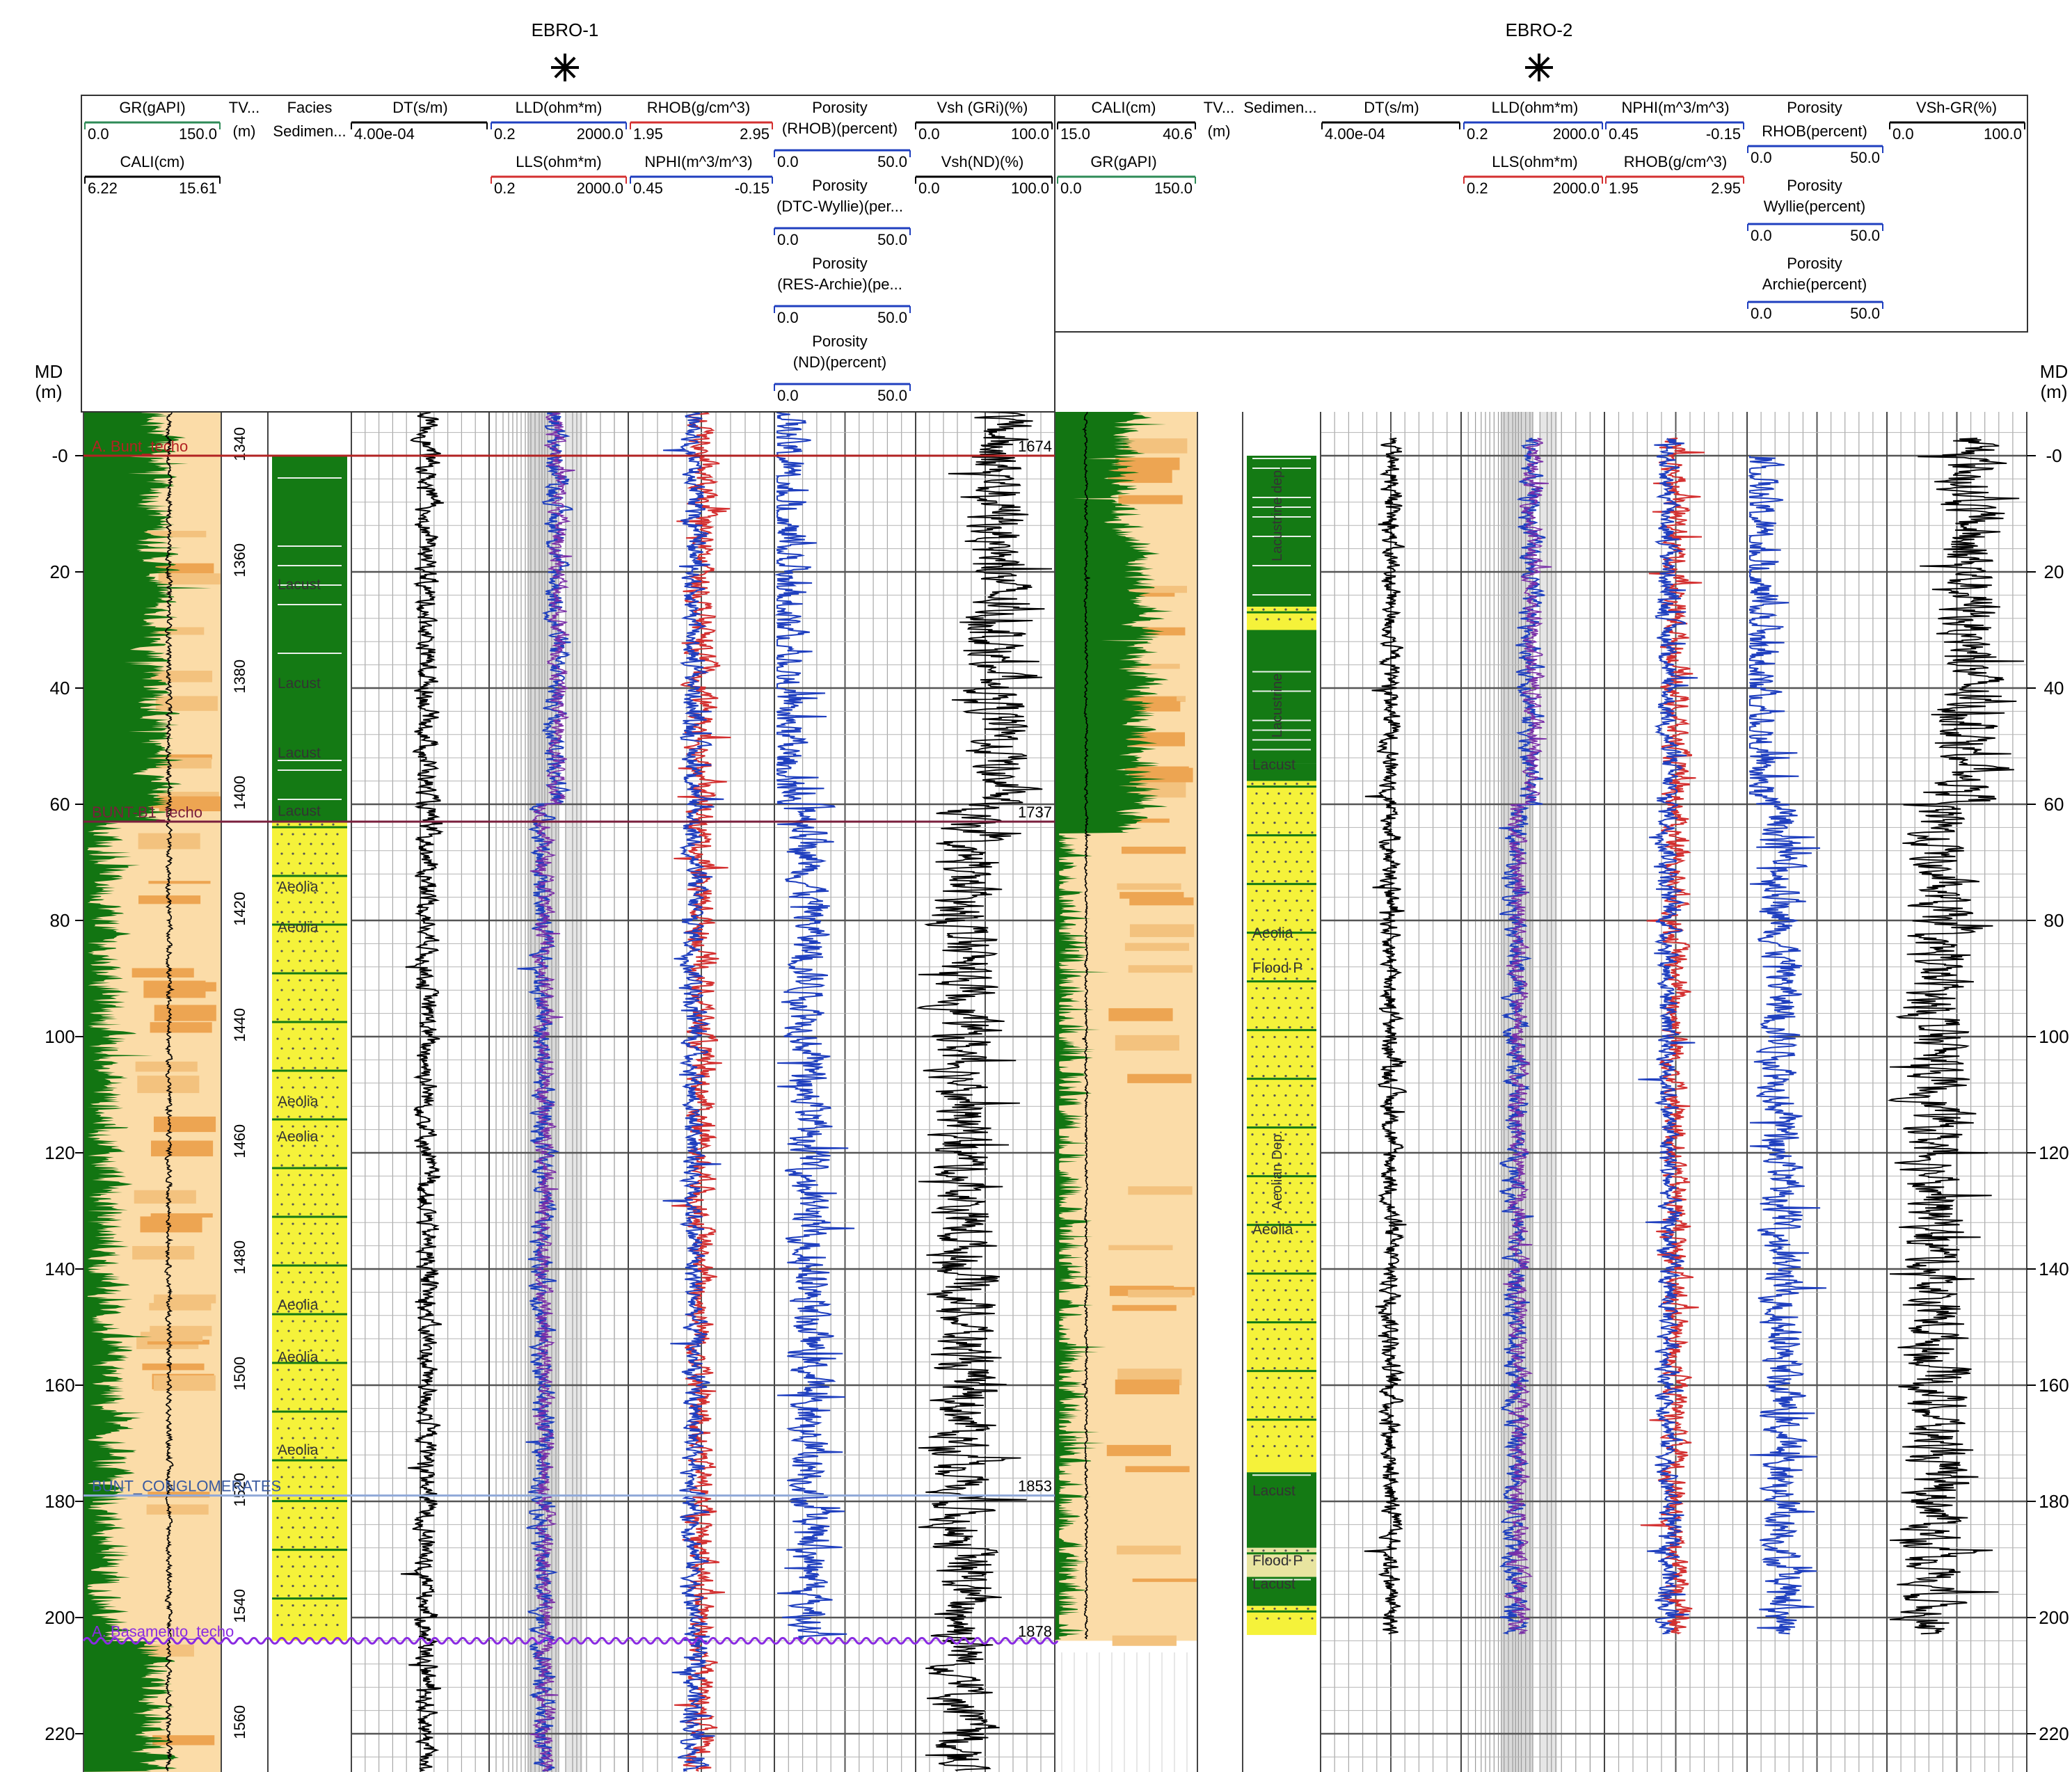 Image resolution: width=2072 pixels, height=1772 pixels. What do you see at coordinates (184, 1383) in the screenshot?
I see `ebro1-gr-stripe` at bounding box center [184, 1383].